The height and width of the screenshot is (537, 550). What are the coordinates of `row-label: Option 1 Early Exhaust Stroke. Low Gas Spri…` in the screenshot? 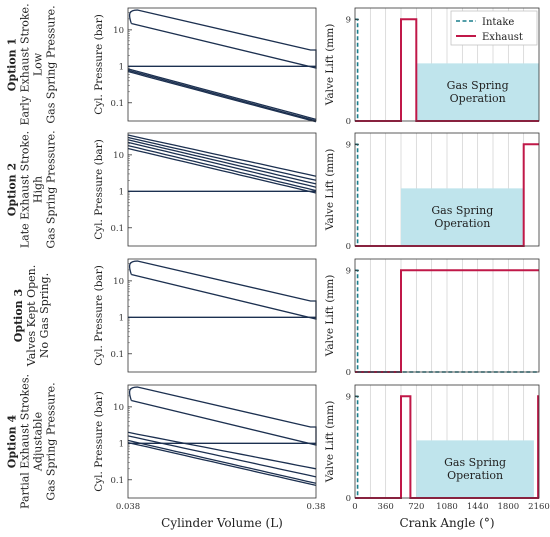 It's located at (32, 64).